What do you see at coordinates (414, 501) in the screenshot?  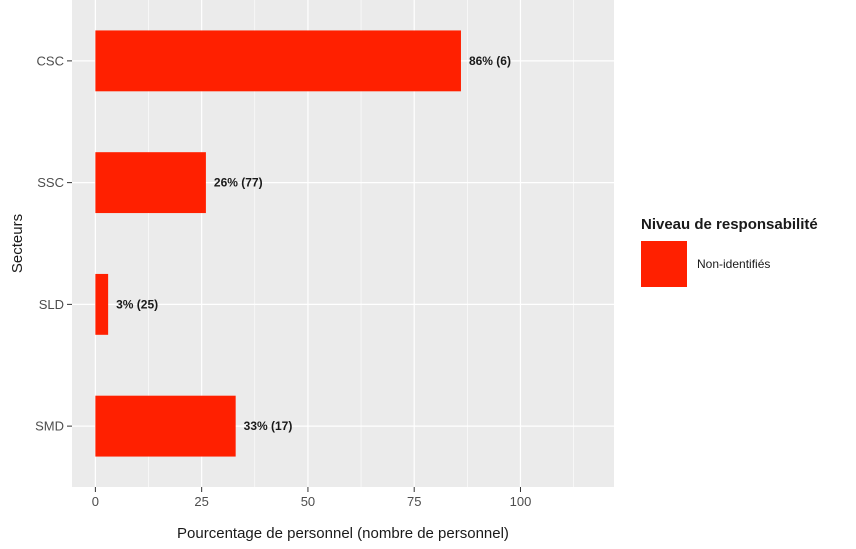 I see `x-tick-label: 75` at bounding box center [414, 501].